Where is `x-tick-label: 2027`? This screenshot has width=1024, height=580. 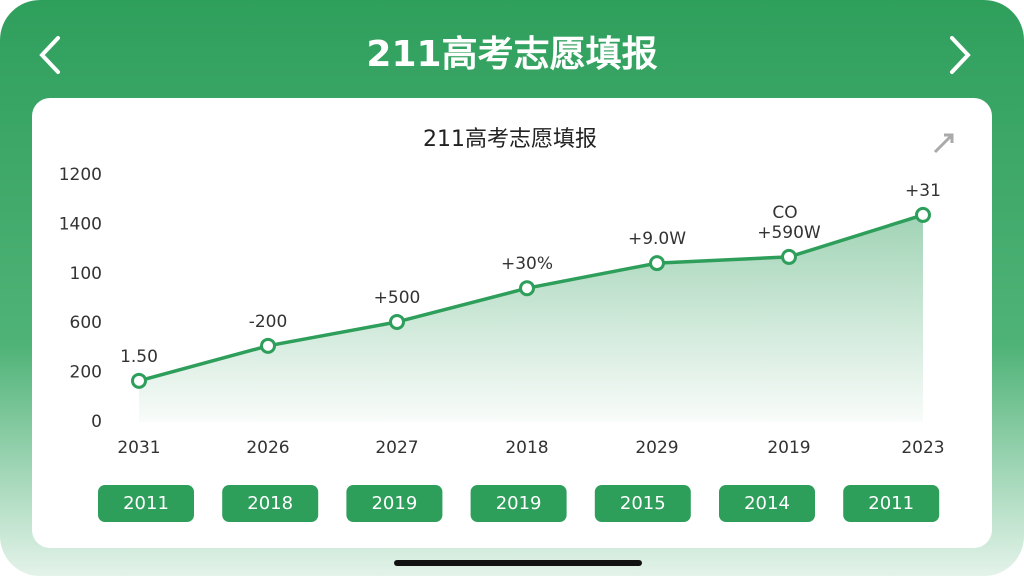
x-tick-label: 2027 is located at coordinates (396, 448).